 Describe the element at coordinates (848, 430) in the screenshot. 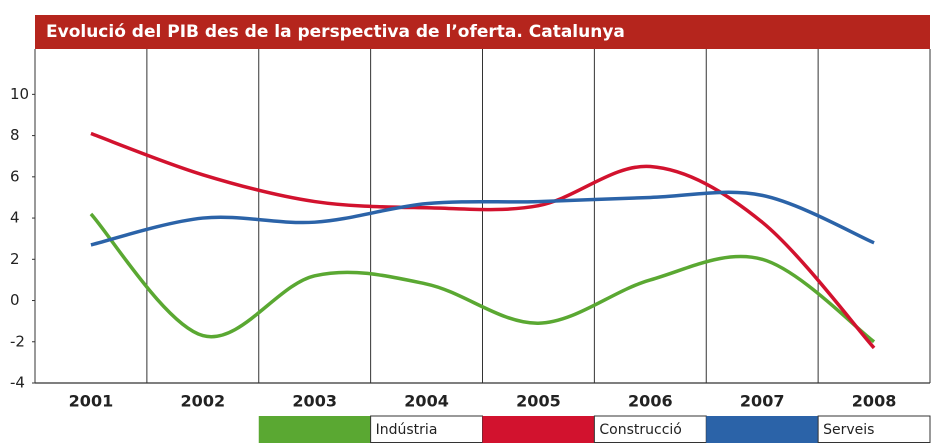

I see `legend-label: Serveis` at that location.